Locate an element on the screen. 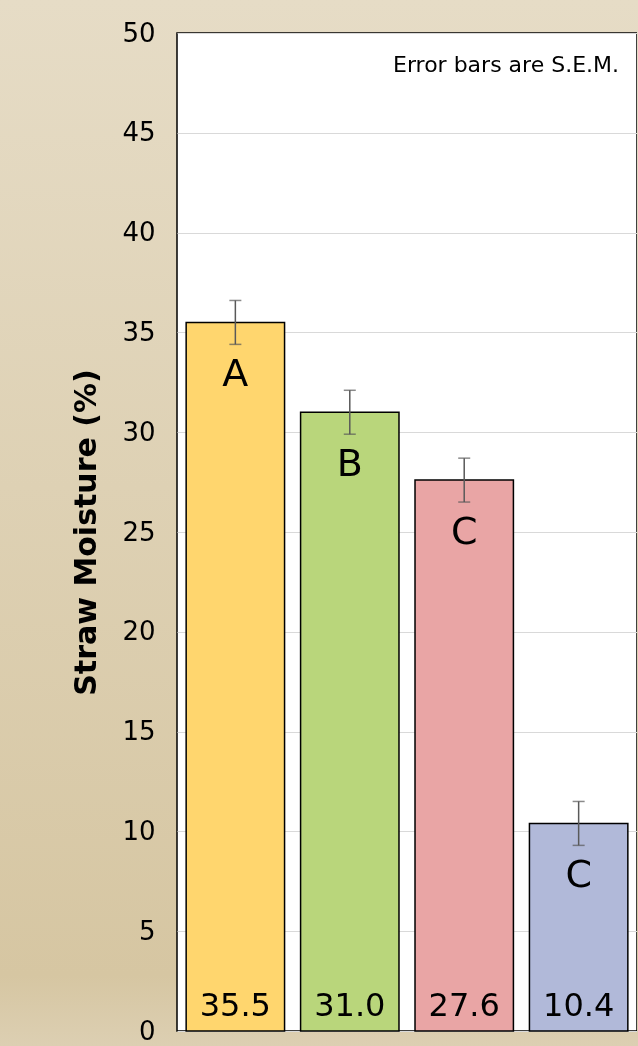  annotation: A is located at coordinates (235, 373).